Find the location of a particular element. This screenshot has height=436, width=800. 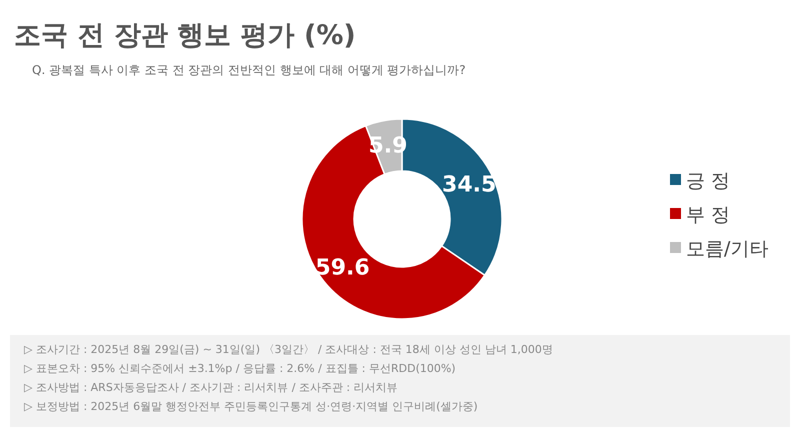

data-label: 59.6 is located at coordinates (342, 267).